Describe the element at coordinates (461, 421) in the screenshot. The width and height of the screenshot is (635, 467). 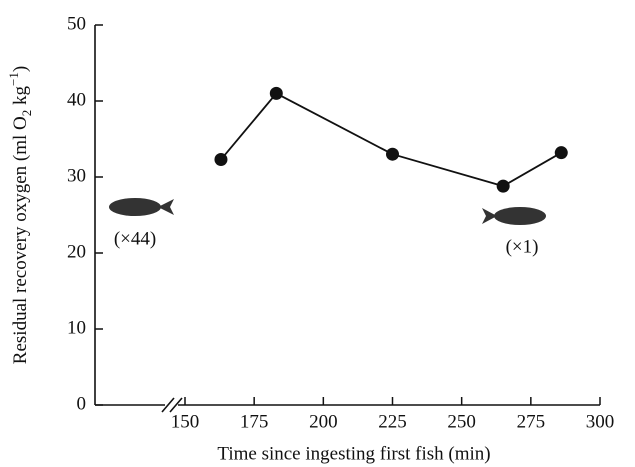
I see `x-tick-label: 250` at that location.